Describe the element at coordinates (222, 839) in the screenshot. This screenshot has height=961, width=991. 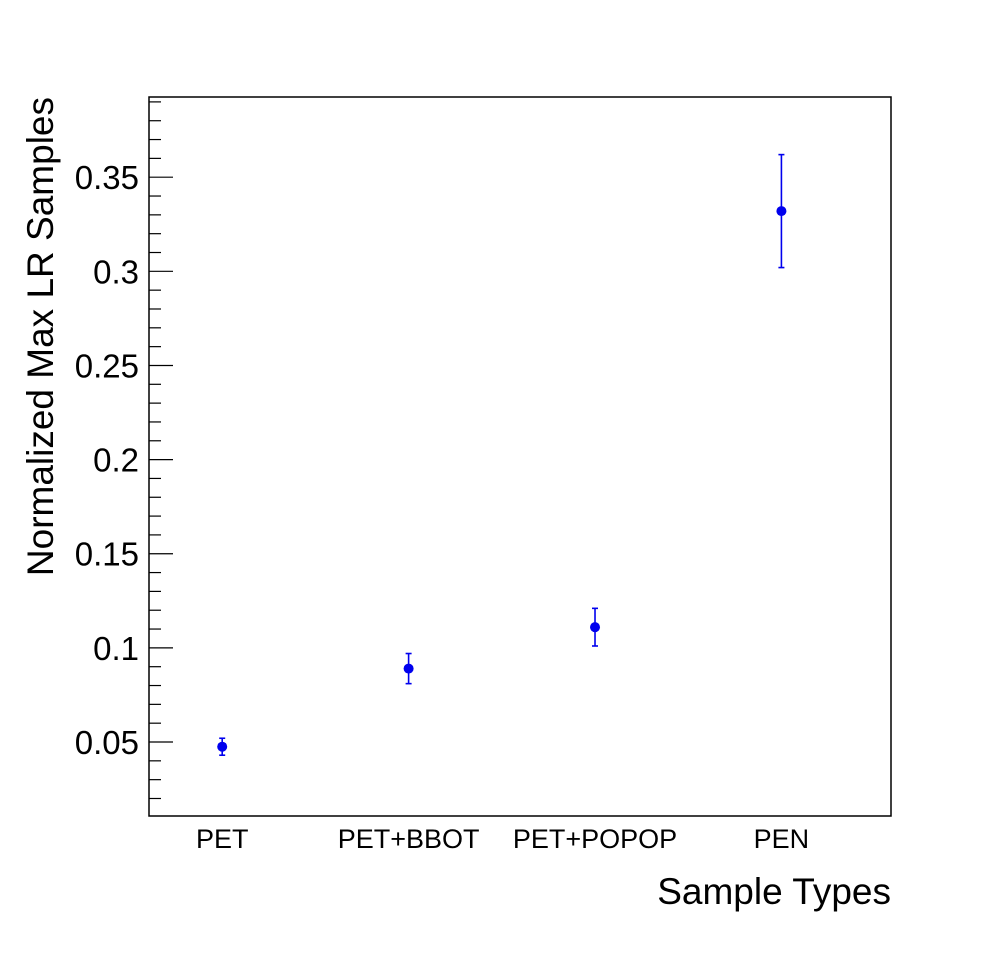
I see `x-category-label: PET` at that location.